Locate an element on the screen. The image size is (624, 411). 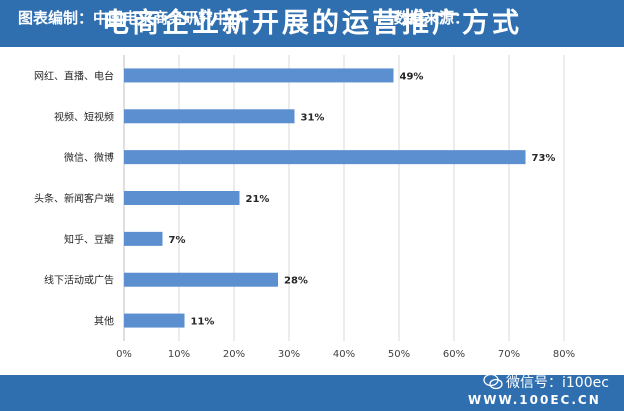
value-label: 21% is located at coordinates (258, 199).